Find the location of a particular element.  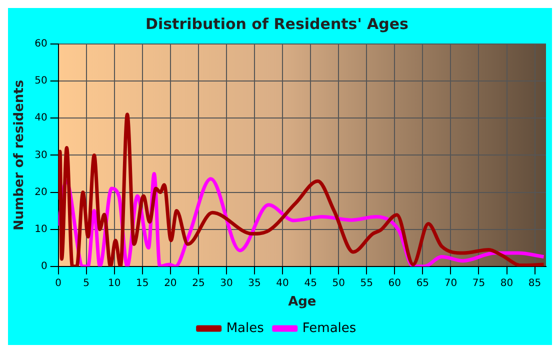

chart-title: Distribution of Residents' Ages is located at coordinates (277, 23).